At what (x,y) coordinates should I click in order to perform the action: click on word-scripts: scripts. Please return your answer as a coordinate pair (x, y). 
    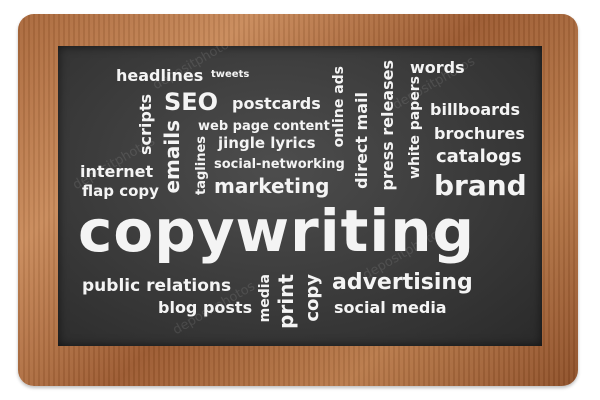
    Looking at the image, I should click on (145, 125).